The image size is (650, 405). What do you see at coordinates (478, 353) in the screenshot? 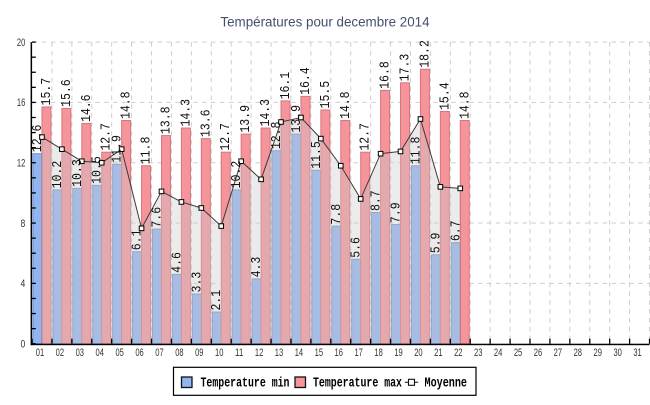
I see `svg-text: 23` at bounding box center [478, 353].